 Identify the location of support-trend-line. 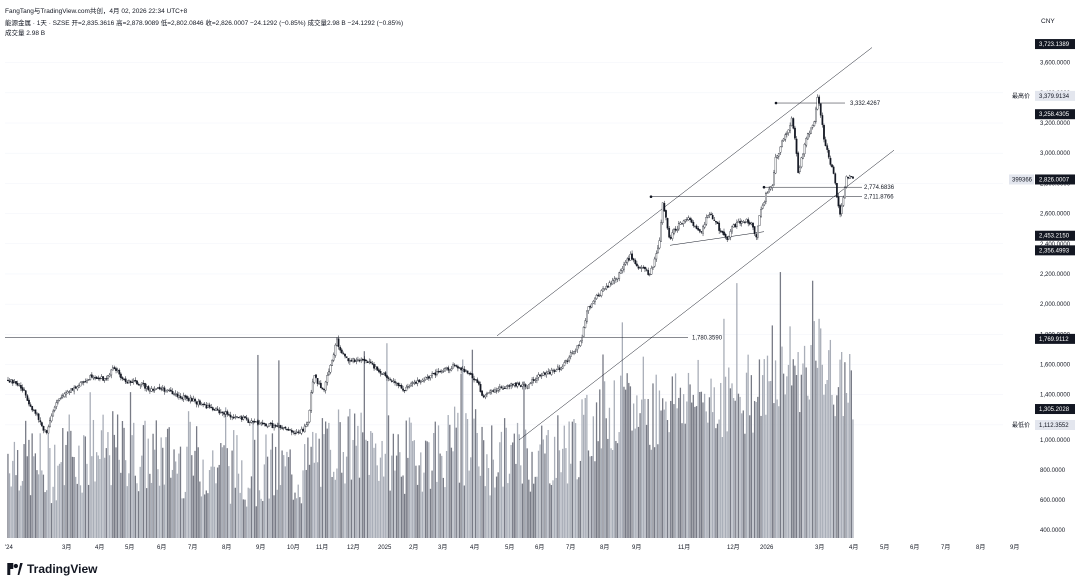
(717, 238).